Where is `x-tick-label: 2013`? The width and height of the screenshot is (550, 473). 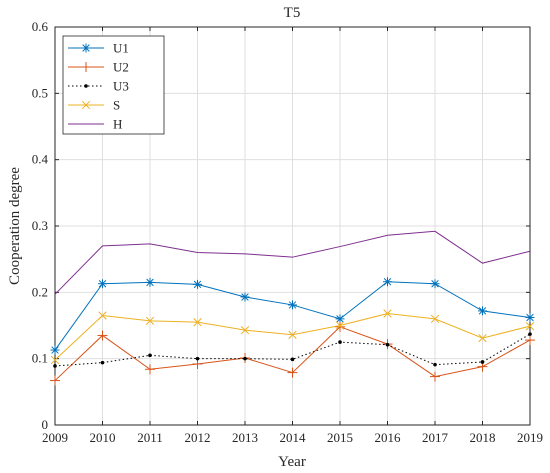 x-tick-label: 2013 is located at coordinates (245, 437).